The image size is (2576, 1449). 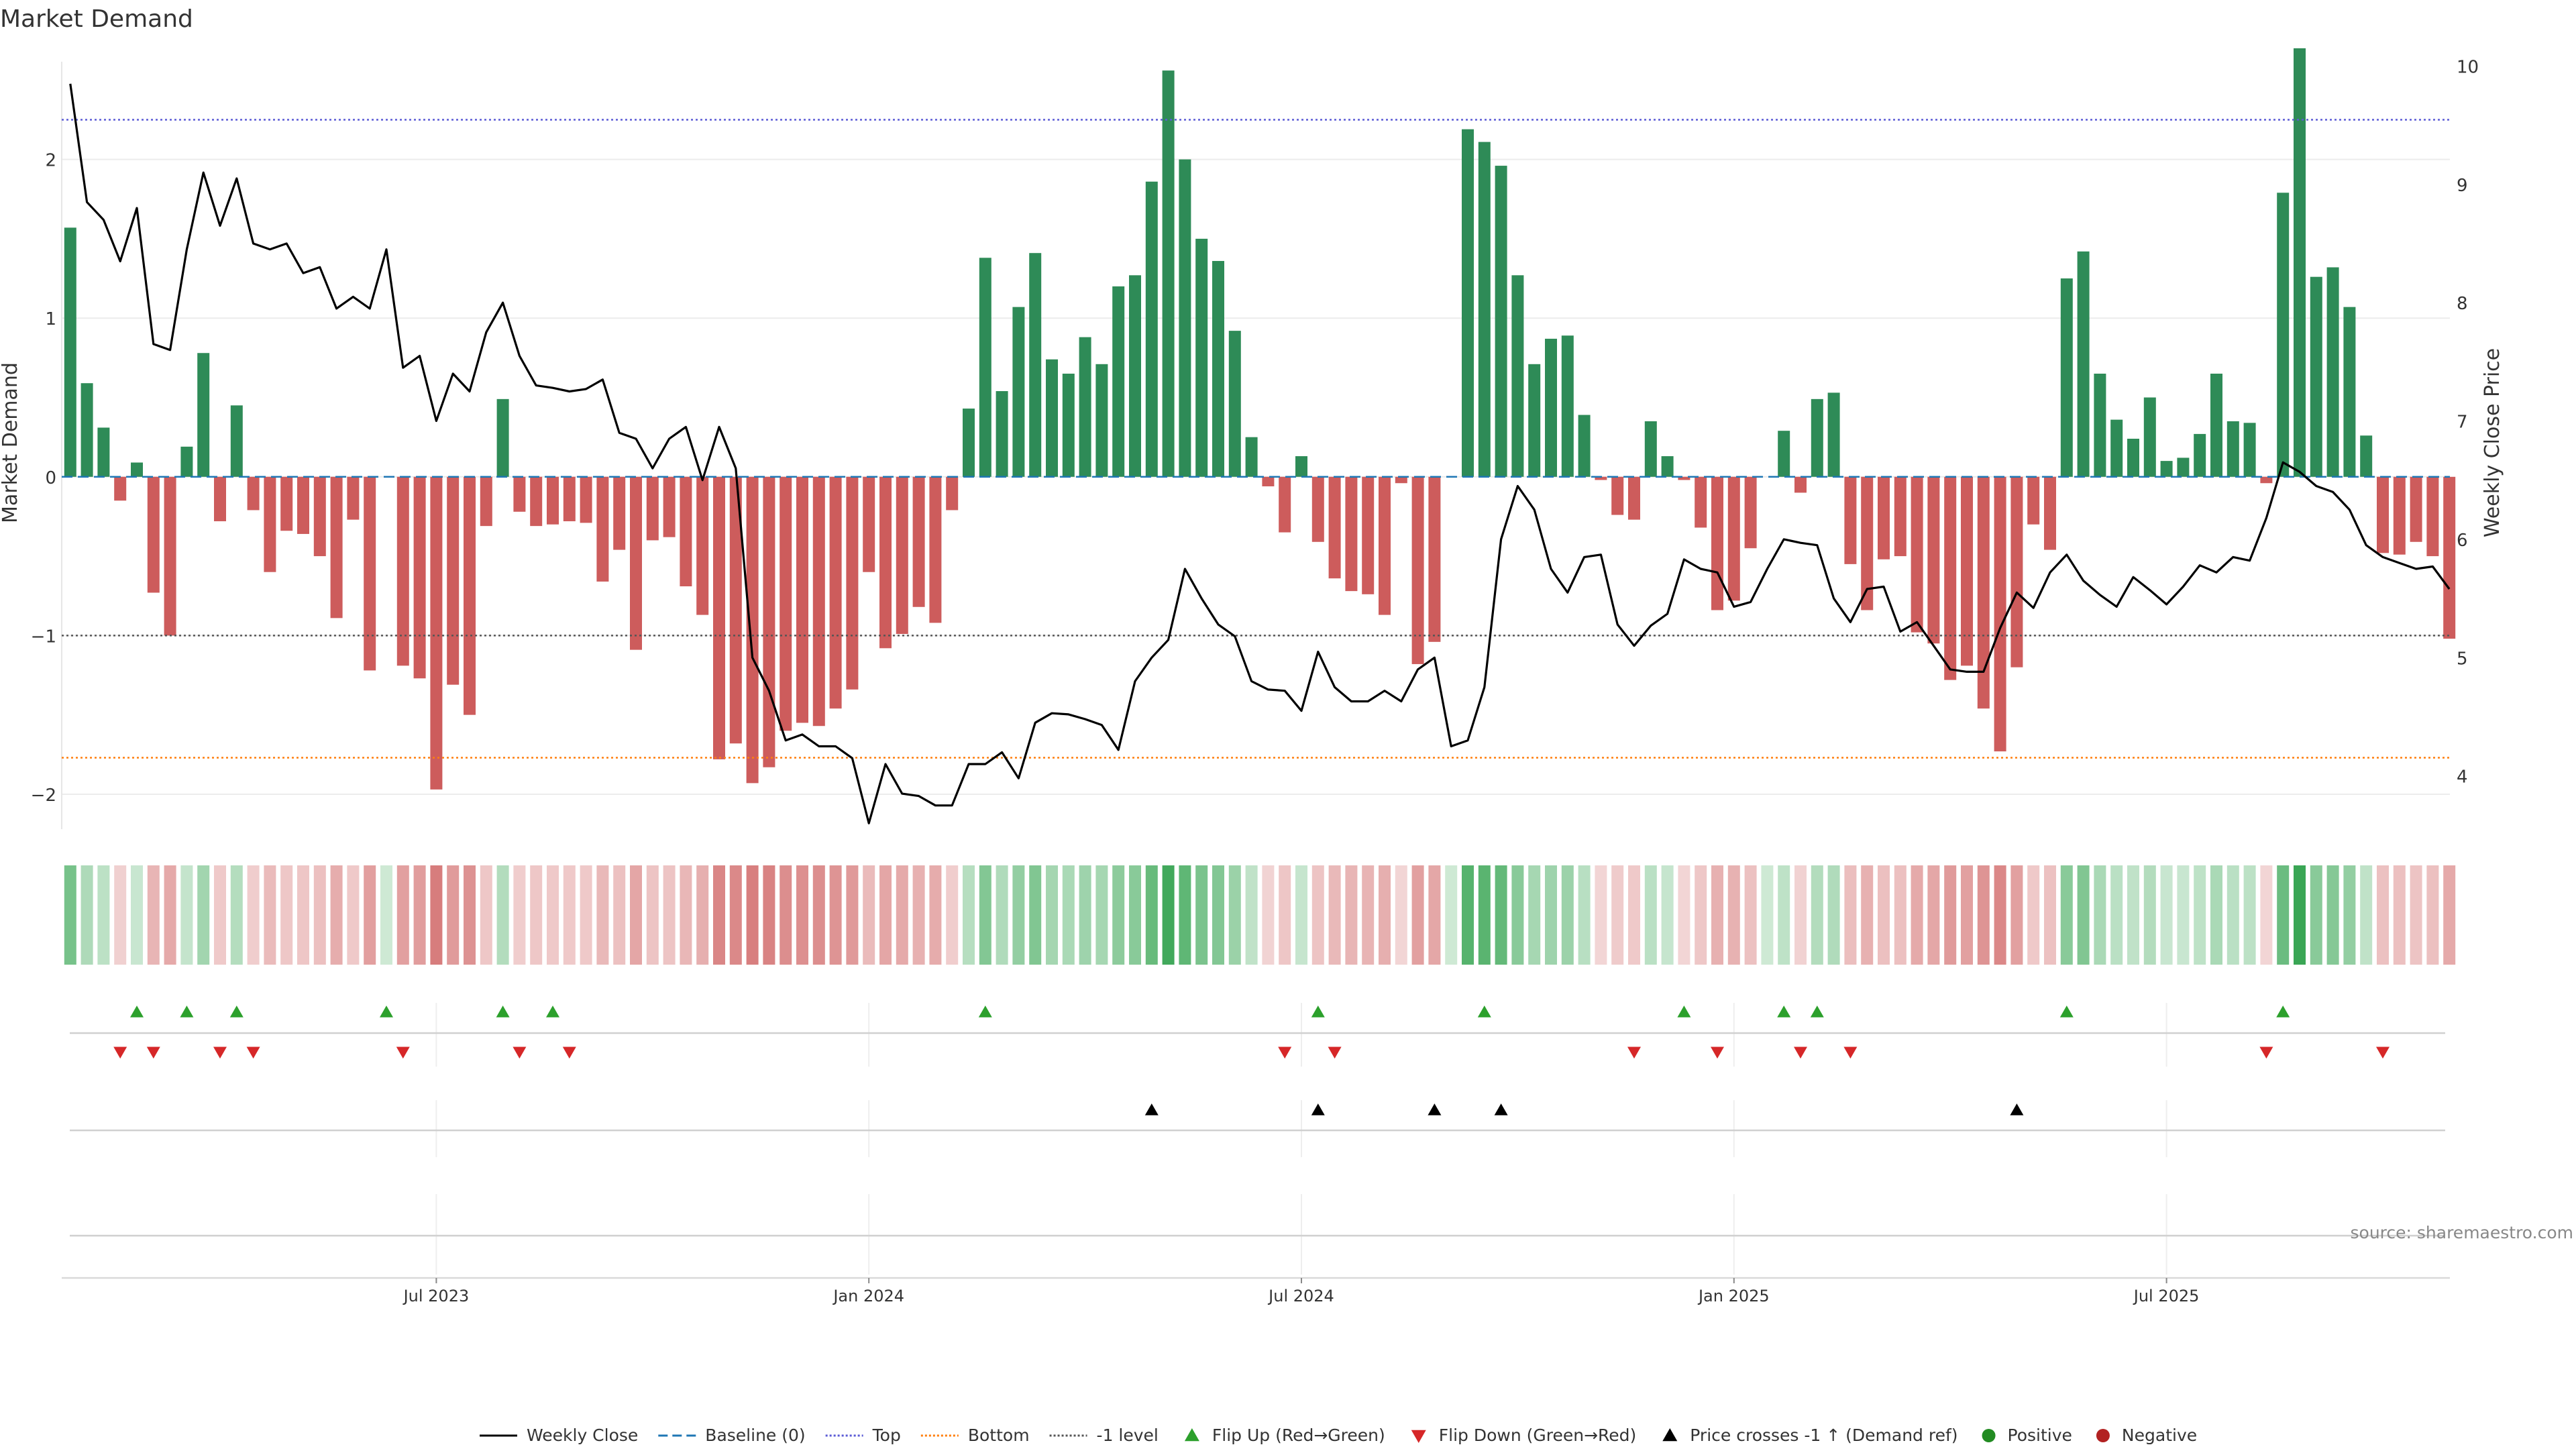 What do you see at coordinates (50, 319) in the screenshot?
I see `left-tick-label: 1` at bounding box center [50, 319].